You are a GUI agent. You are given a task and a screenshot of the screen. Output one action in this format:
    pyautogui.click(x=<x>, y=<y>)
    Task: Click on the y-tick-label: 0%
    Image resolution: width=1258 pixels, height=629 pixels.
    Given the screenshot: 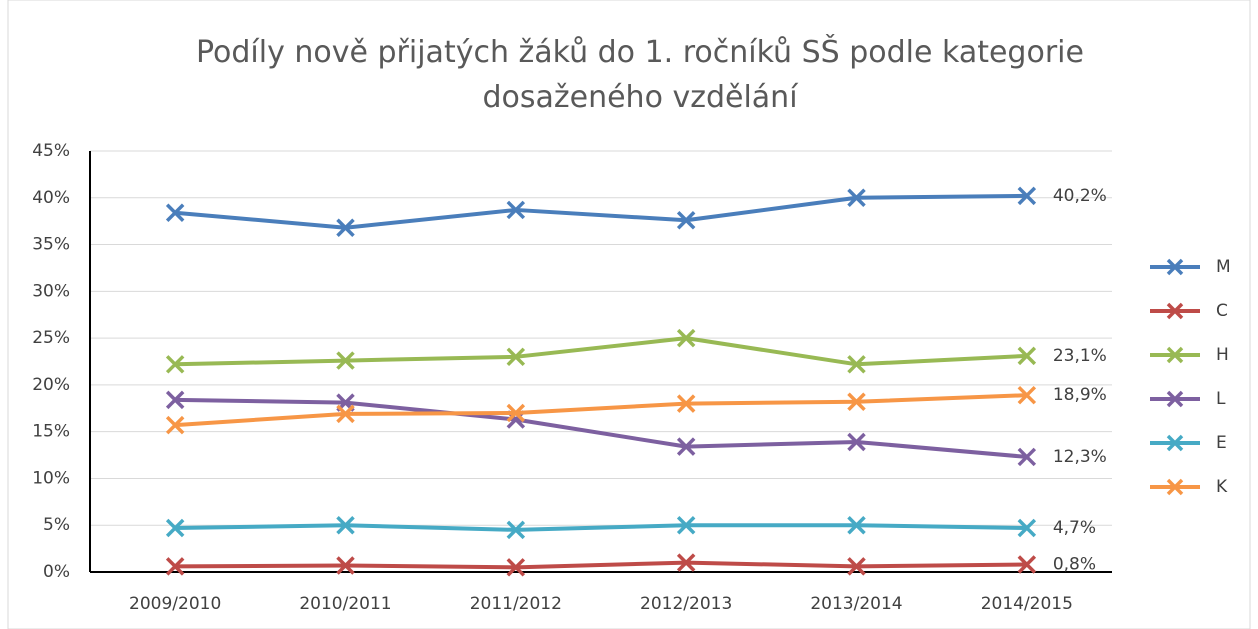 What is the action you would take?
    pyautogui.click(x=56, y=572)
    